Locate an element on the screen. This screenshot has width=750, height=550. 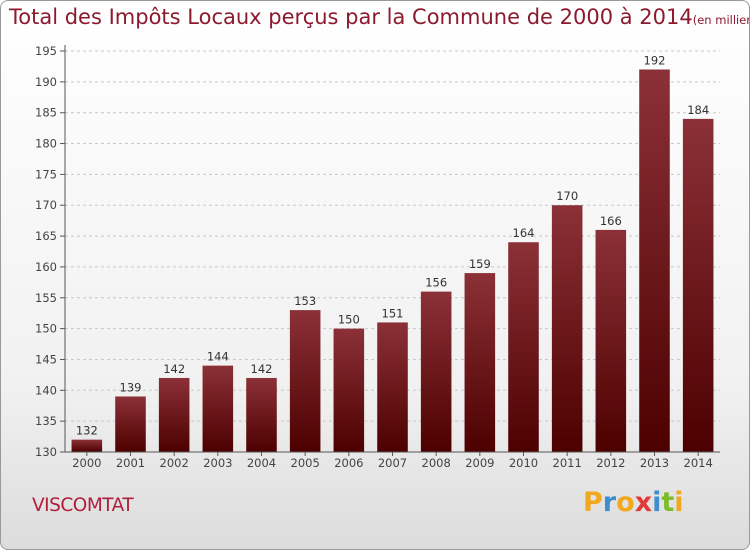
bar-value-label: 151 is located at coordinates (393, 313).